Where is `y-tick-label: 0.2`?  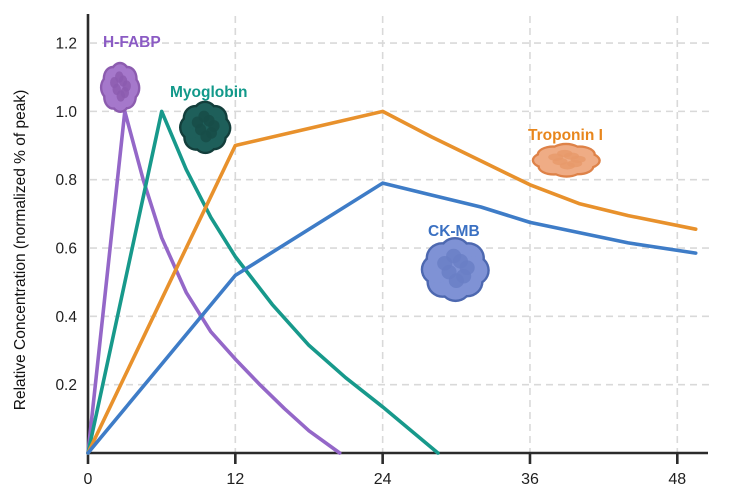
y-tick-label: 0.2 is located at coordinates (66, 385).